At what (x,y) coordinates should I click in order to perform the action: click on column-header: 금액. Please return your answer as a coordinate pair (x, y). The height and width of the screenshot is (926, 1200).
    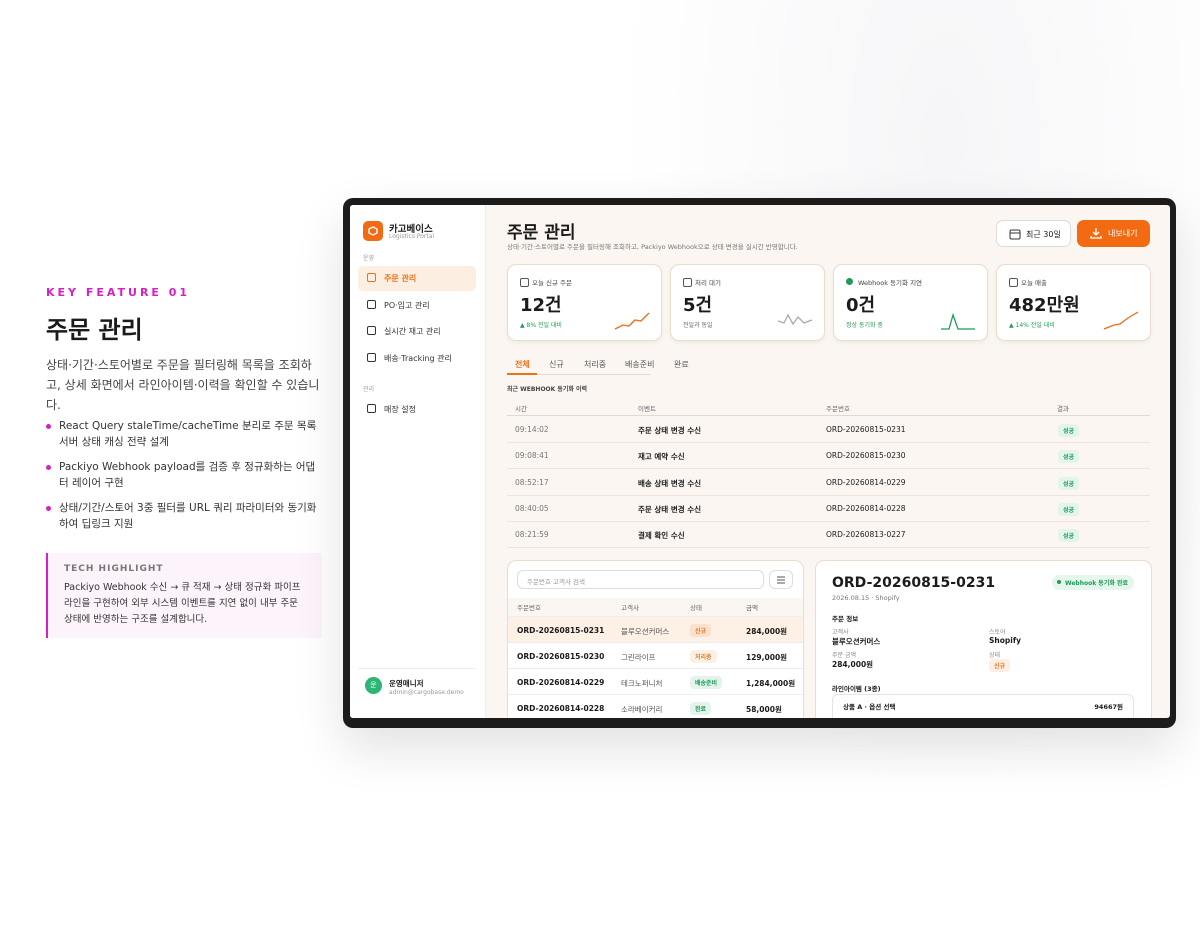
    Looking at the image, I should click on (752, 608).